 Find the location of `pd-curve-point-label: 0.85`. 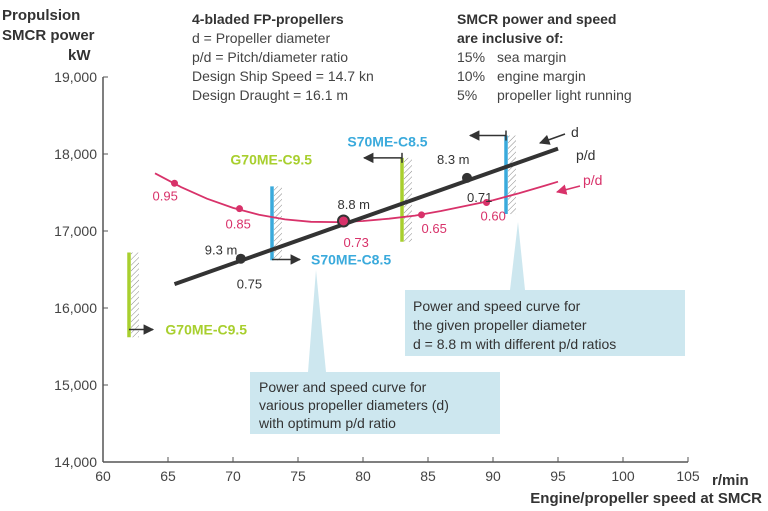

pd-curve-point-label: 0.85 is located at coordinates (238, 224).